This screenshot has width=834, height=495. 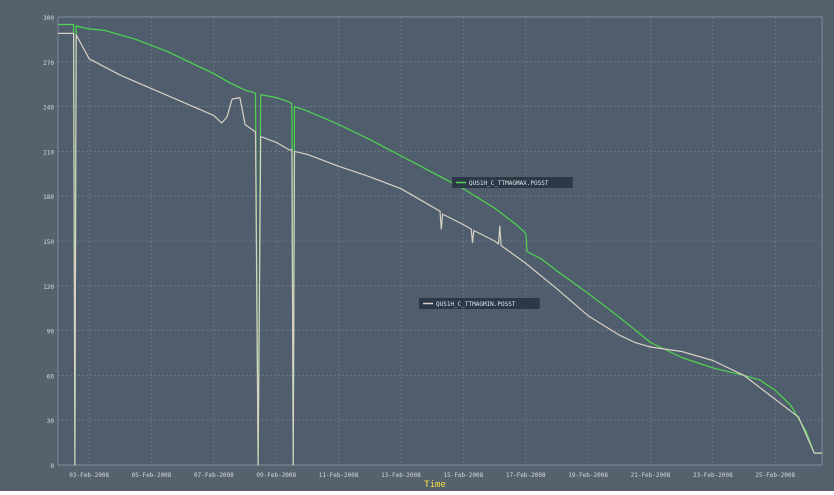 I want to click on y-tick-label: 300, so click(x=48, y=18).